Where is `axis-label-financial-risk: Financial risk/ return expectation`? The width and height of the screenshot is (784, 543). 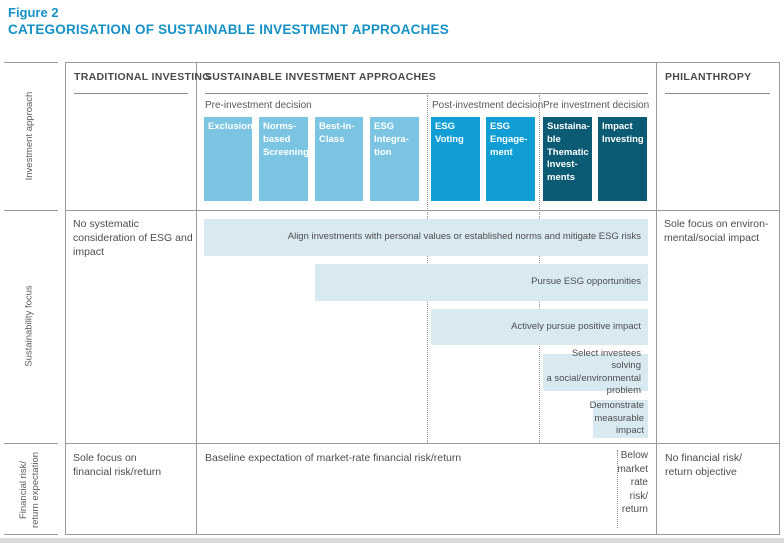
axis-label-financial-risk: Financial risk/ return expectation is located at coordinates (30, 490).